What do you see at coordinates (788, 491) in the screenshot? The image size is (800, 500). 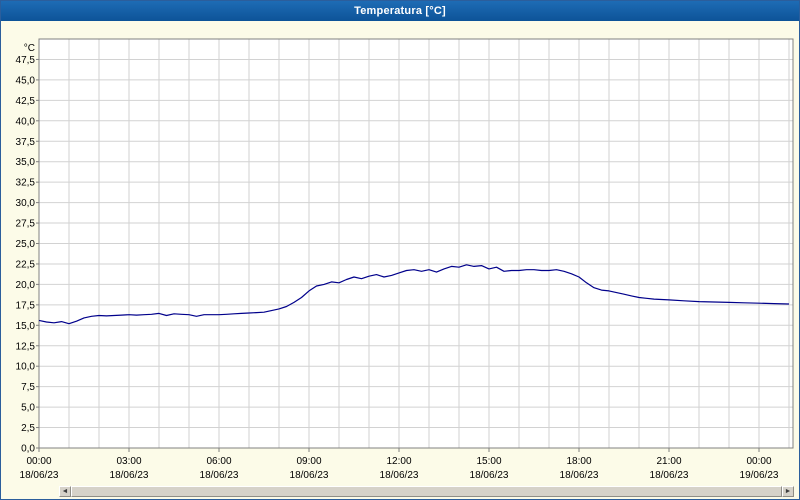 I see `scroll-right-button: ►` at bounding box center [788, 491].